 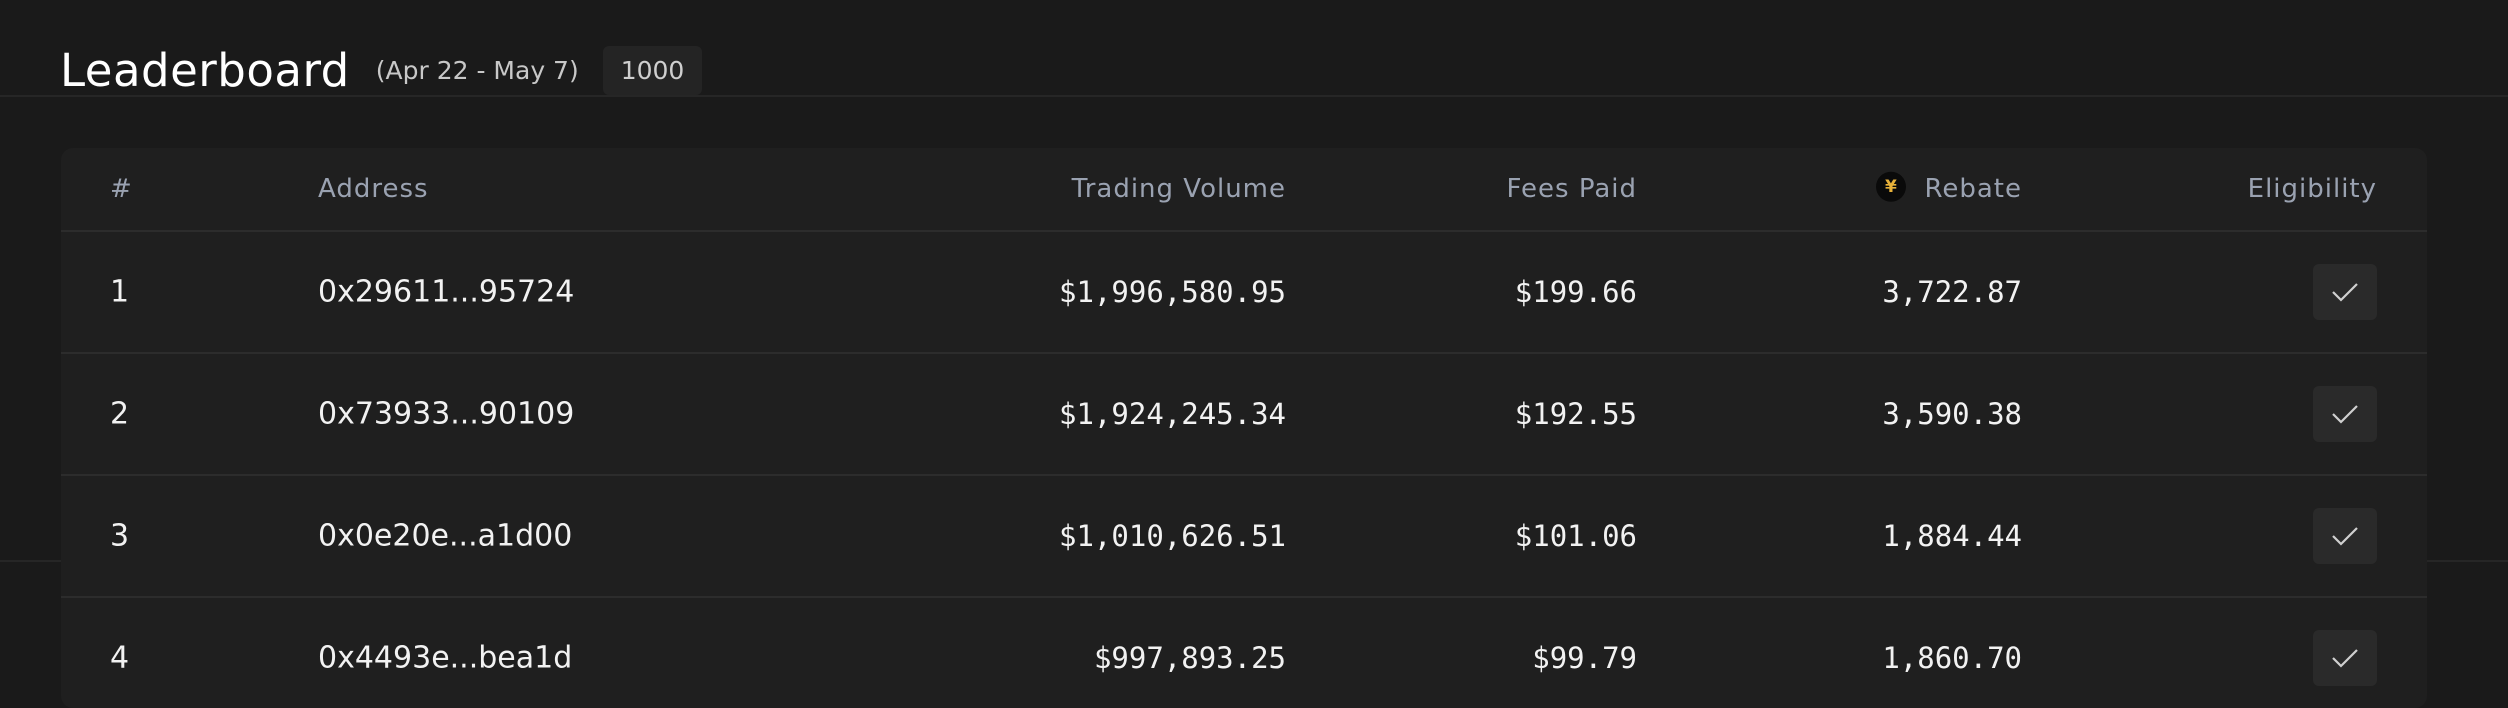 What do you see at coordinates (120, 536) in the screenshot?
I see `rank-cell: 3` at bounding box center [120, 536].